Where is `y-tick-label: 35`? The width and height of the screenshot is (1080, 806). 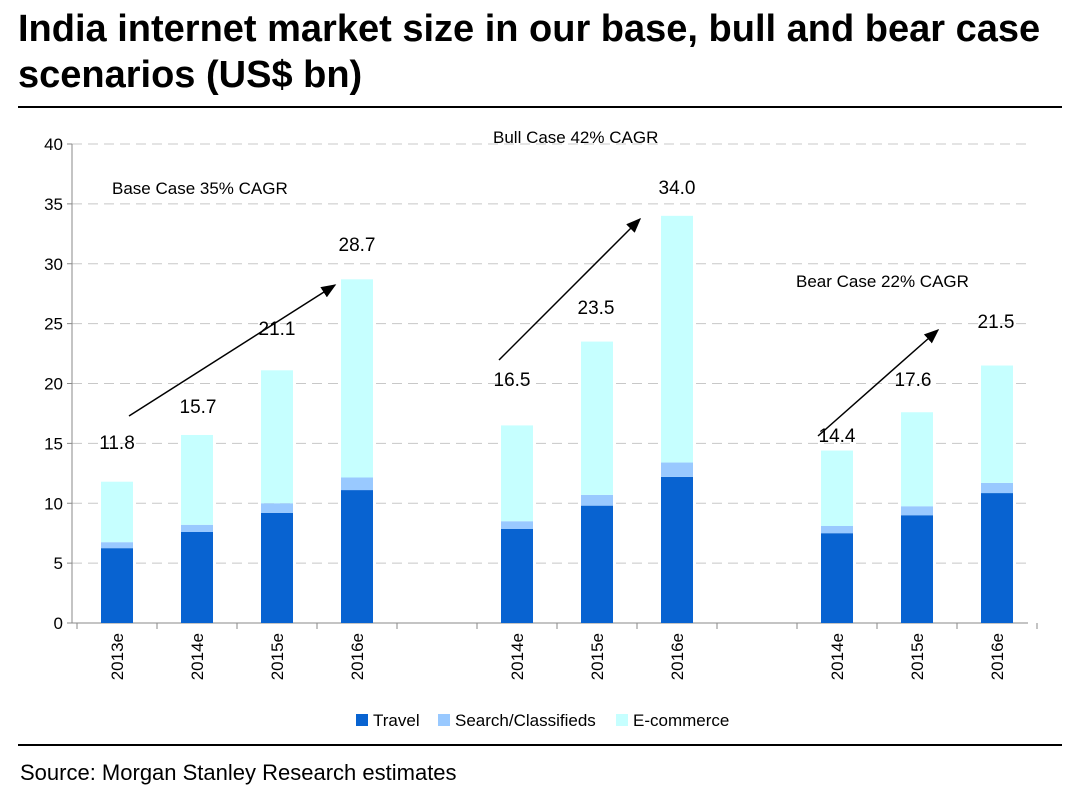 y-tick-label: 35 is located at coordinates (53, 204).